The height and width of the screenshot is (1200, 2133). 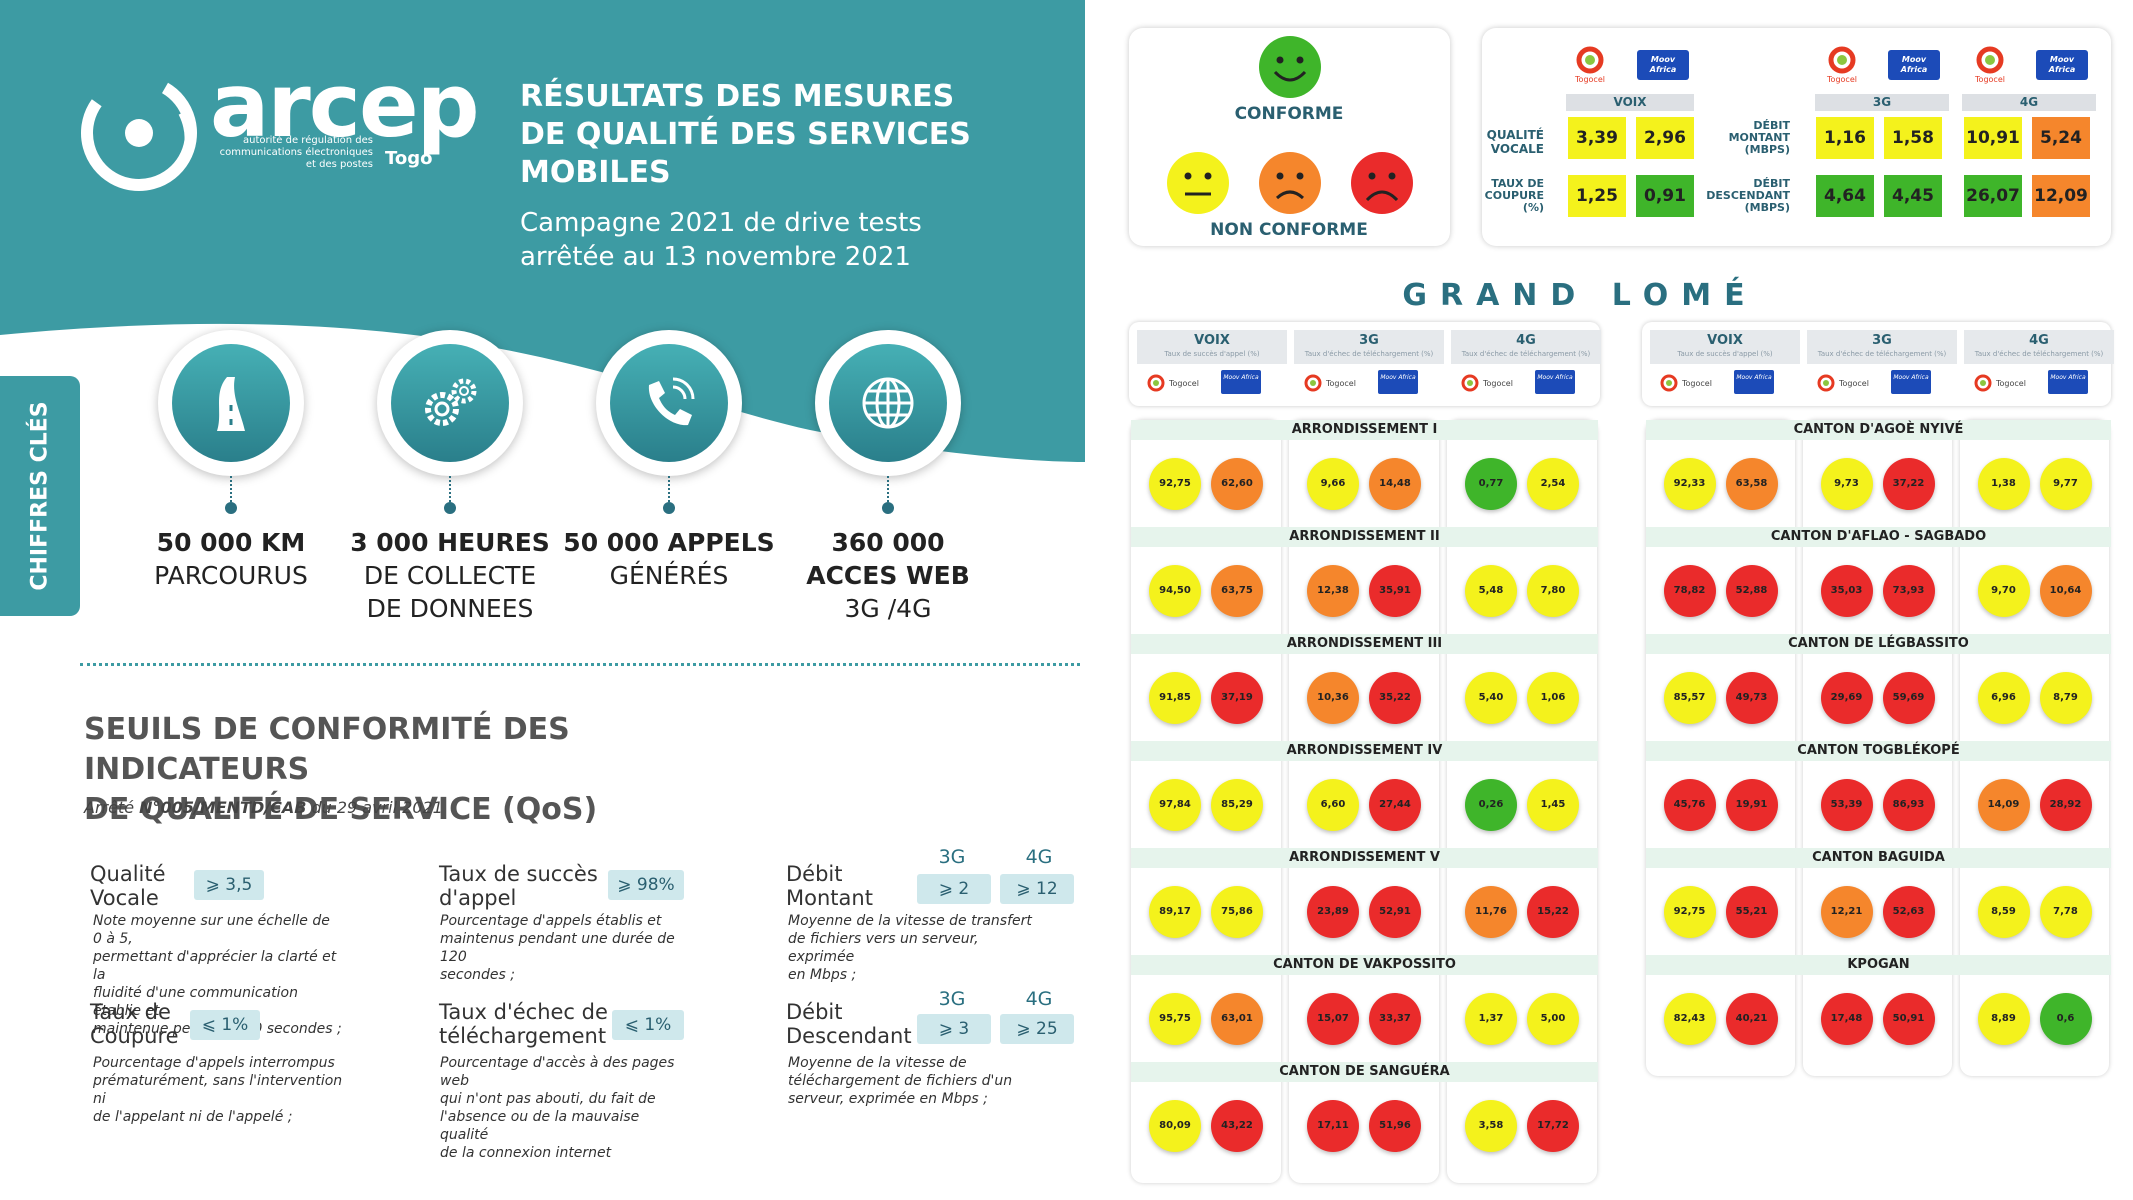 I want to click on result-value-circle: 8,59, so click(x=2003, y=912).